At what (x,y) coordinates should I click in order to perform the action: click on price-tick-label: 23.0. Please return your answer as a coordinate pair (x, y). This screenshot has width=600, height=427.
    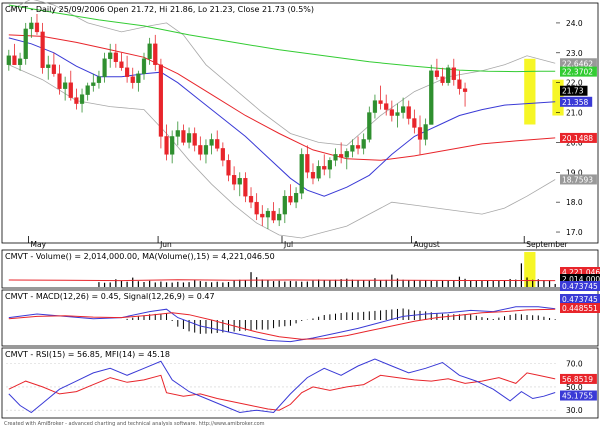
    Looking at the image, I should click on (574, 53).